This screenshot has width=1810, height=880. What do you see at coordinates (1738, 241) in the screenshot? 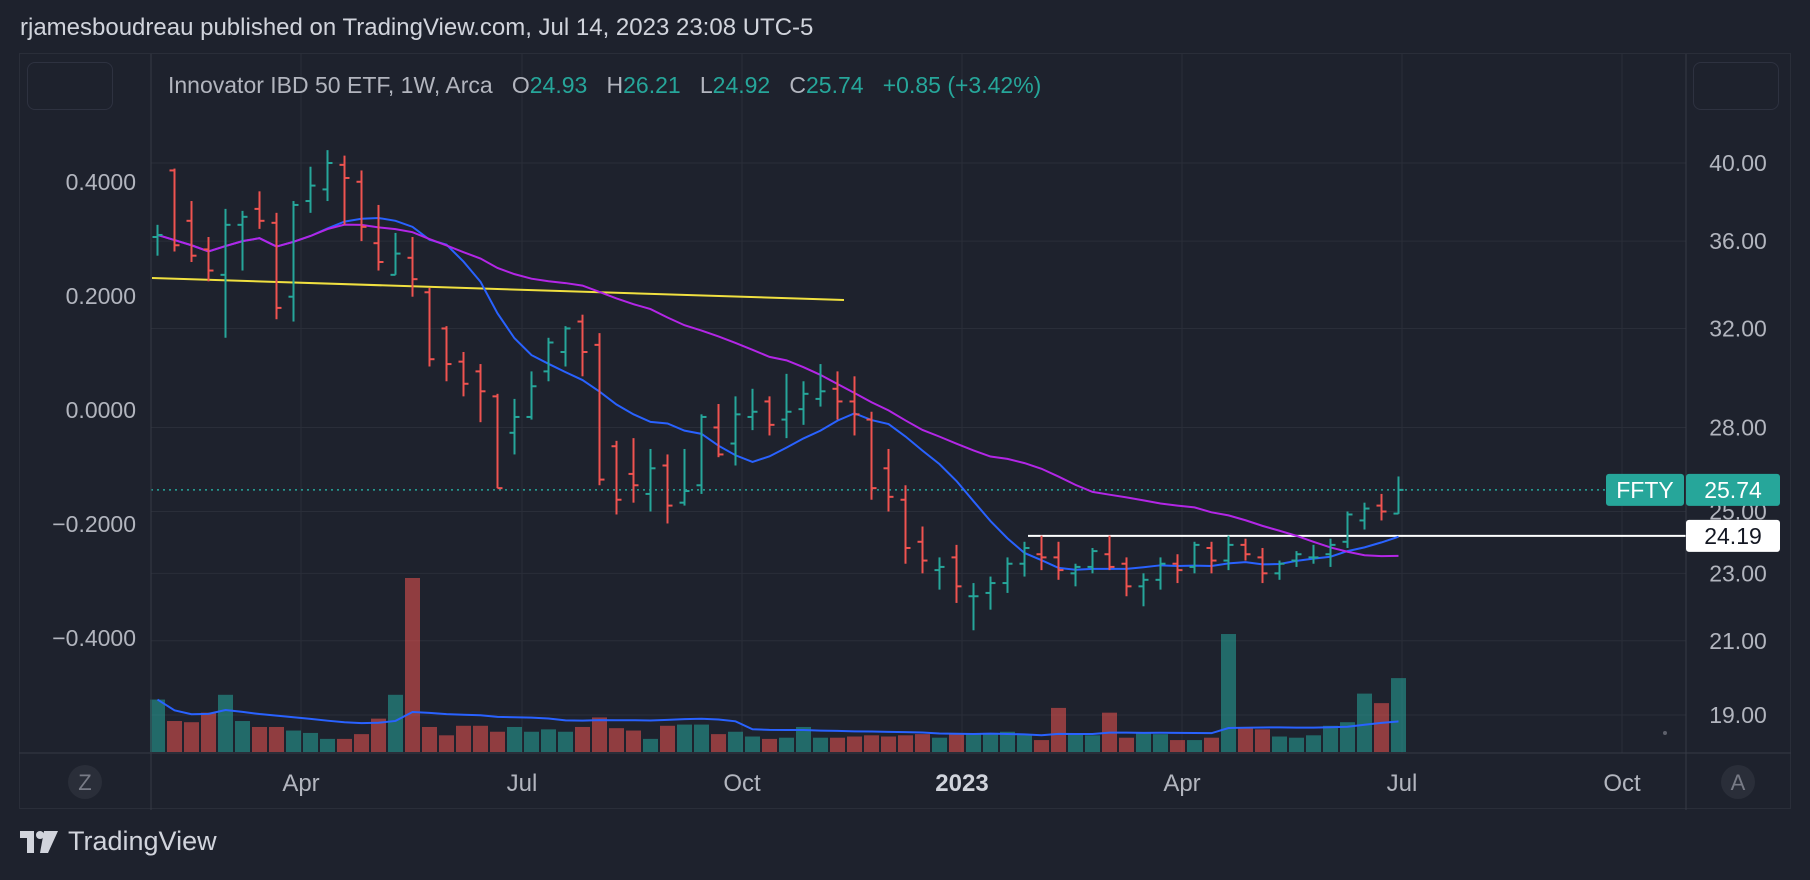
I see `price-tick-label: 36.00` at bounding box center [1738, 241].